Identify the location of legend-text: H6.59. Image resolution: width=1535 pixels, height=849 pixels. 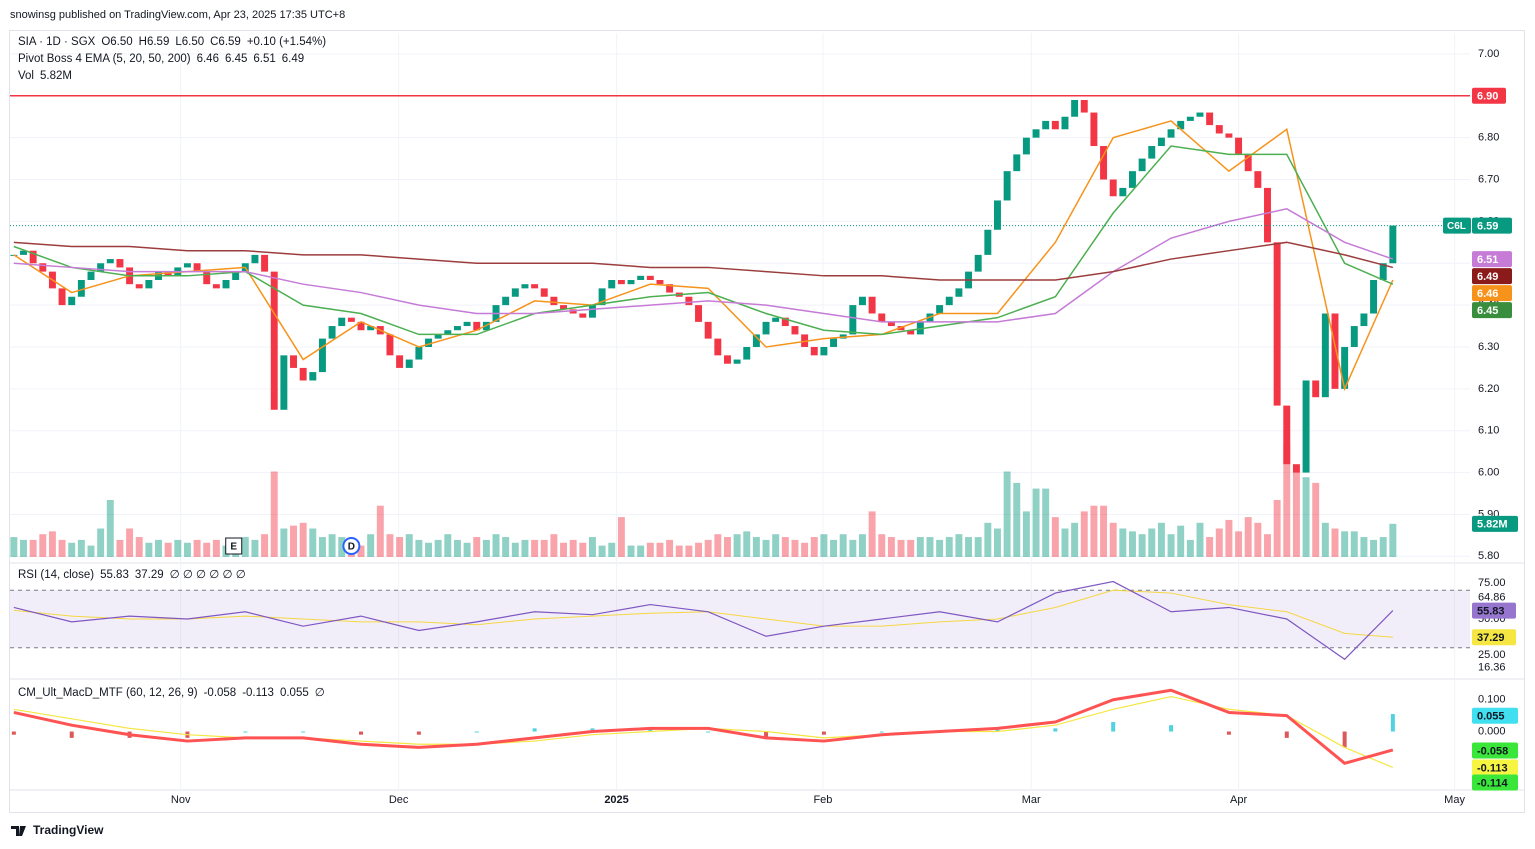
(154, 42).